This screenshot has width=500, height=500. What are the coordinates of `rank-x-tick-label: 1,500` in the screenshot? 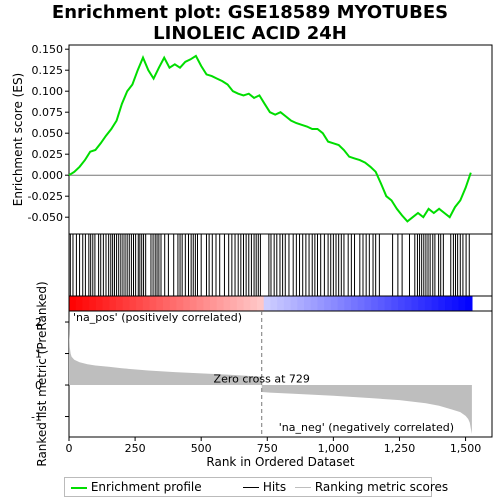 It's located at (466, 448).